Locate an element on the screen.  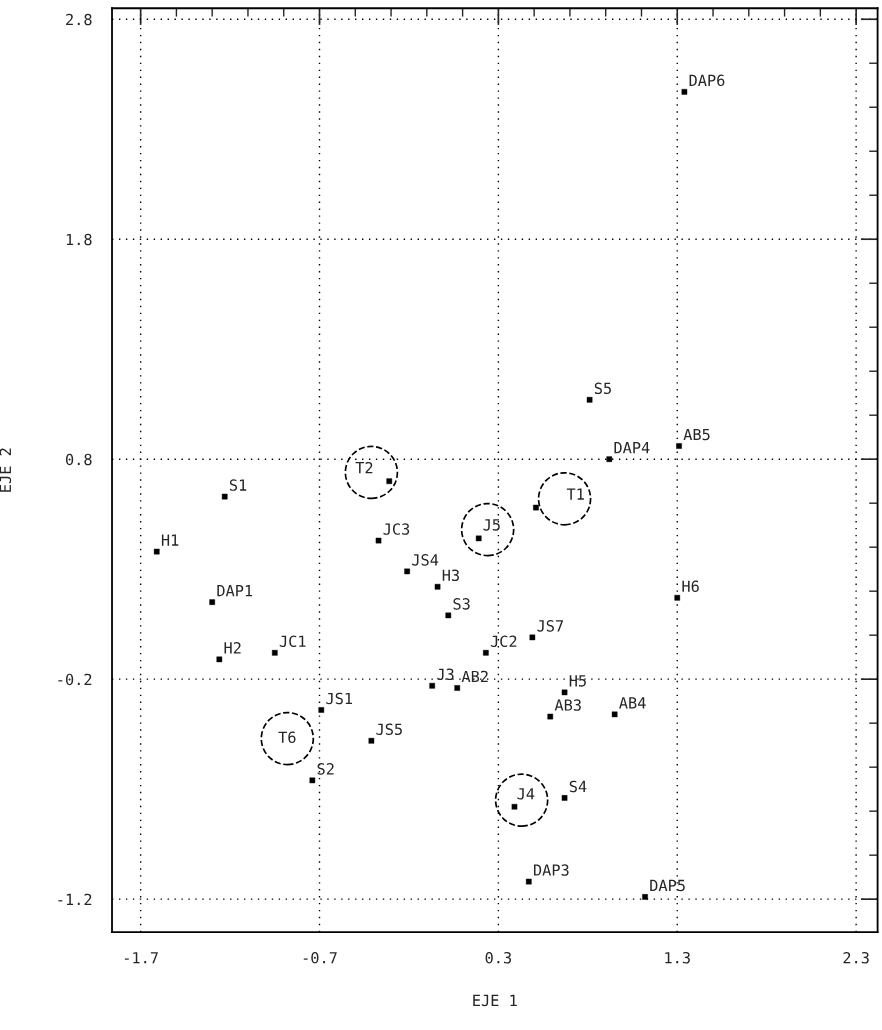
x-tick-label: -1.7 is located at coordinates (141, 958).